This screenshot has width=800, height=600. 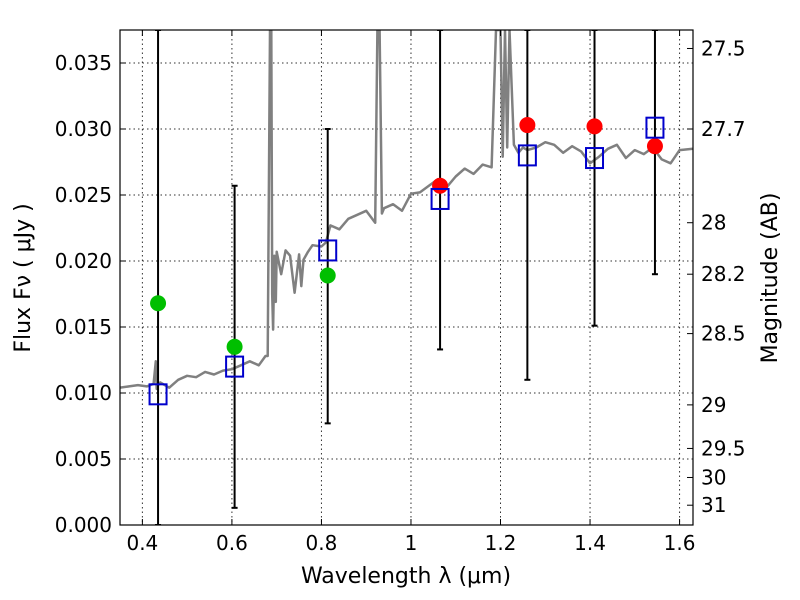 I want to click on y-tick-label: 0.005, so click(x=83, y=459).